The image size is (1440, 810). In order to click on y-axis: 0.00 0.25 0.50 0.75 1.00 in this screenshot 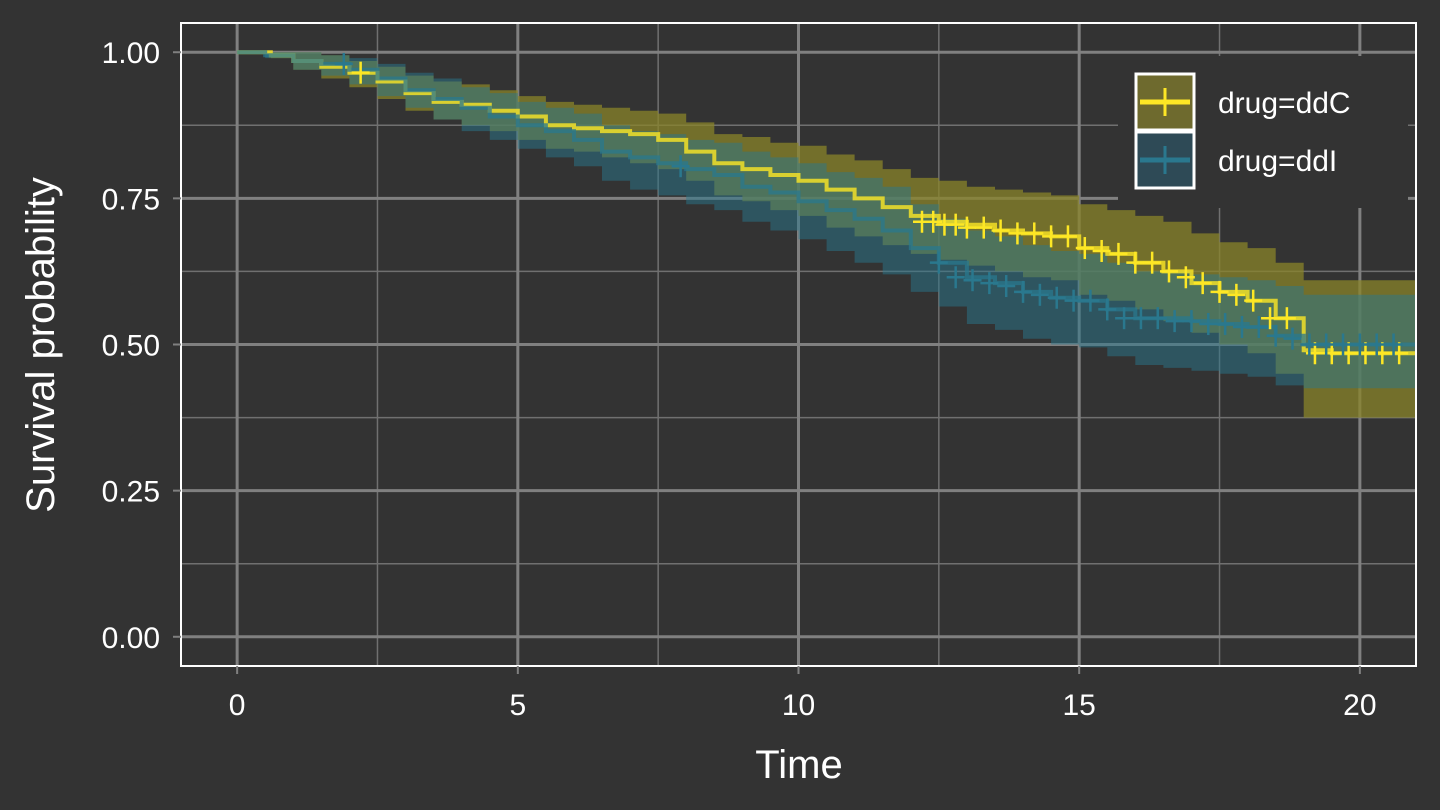, I will do `click(141, 346)`.